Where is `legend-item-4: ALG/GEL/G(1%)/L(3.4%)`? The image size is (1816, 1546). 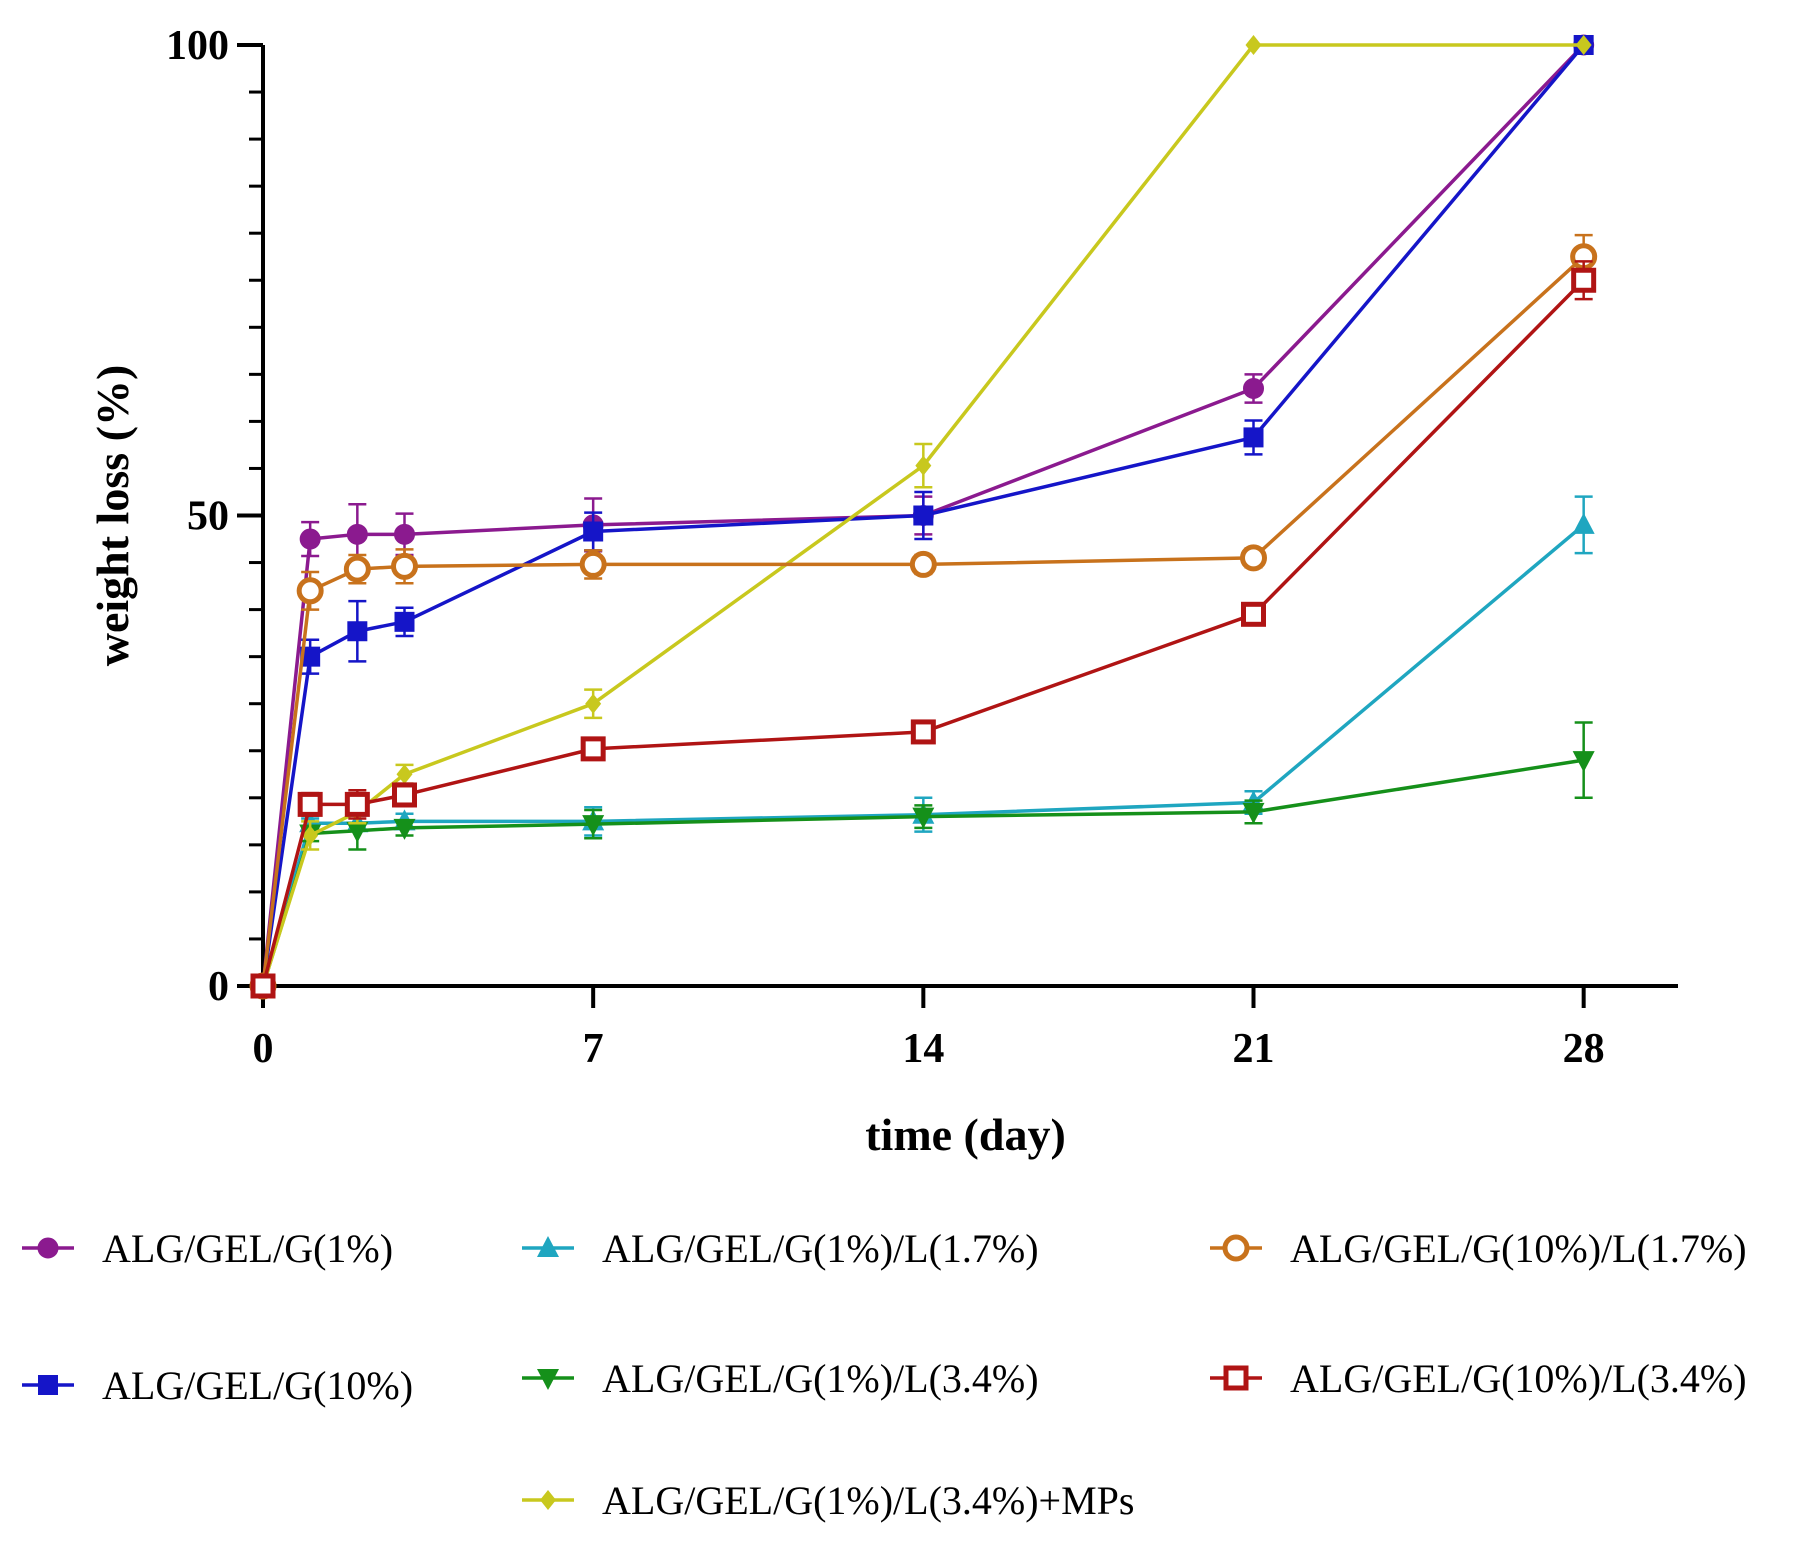
legend-item-4: ALG/GEL/G(1%)/L(3.4%) is located at coordinates (780, 1378).